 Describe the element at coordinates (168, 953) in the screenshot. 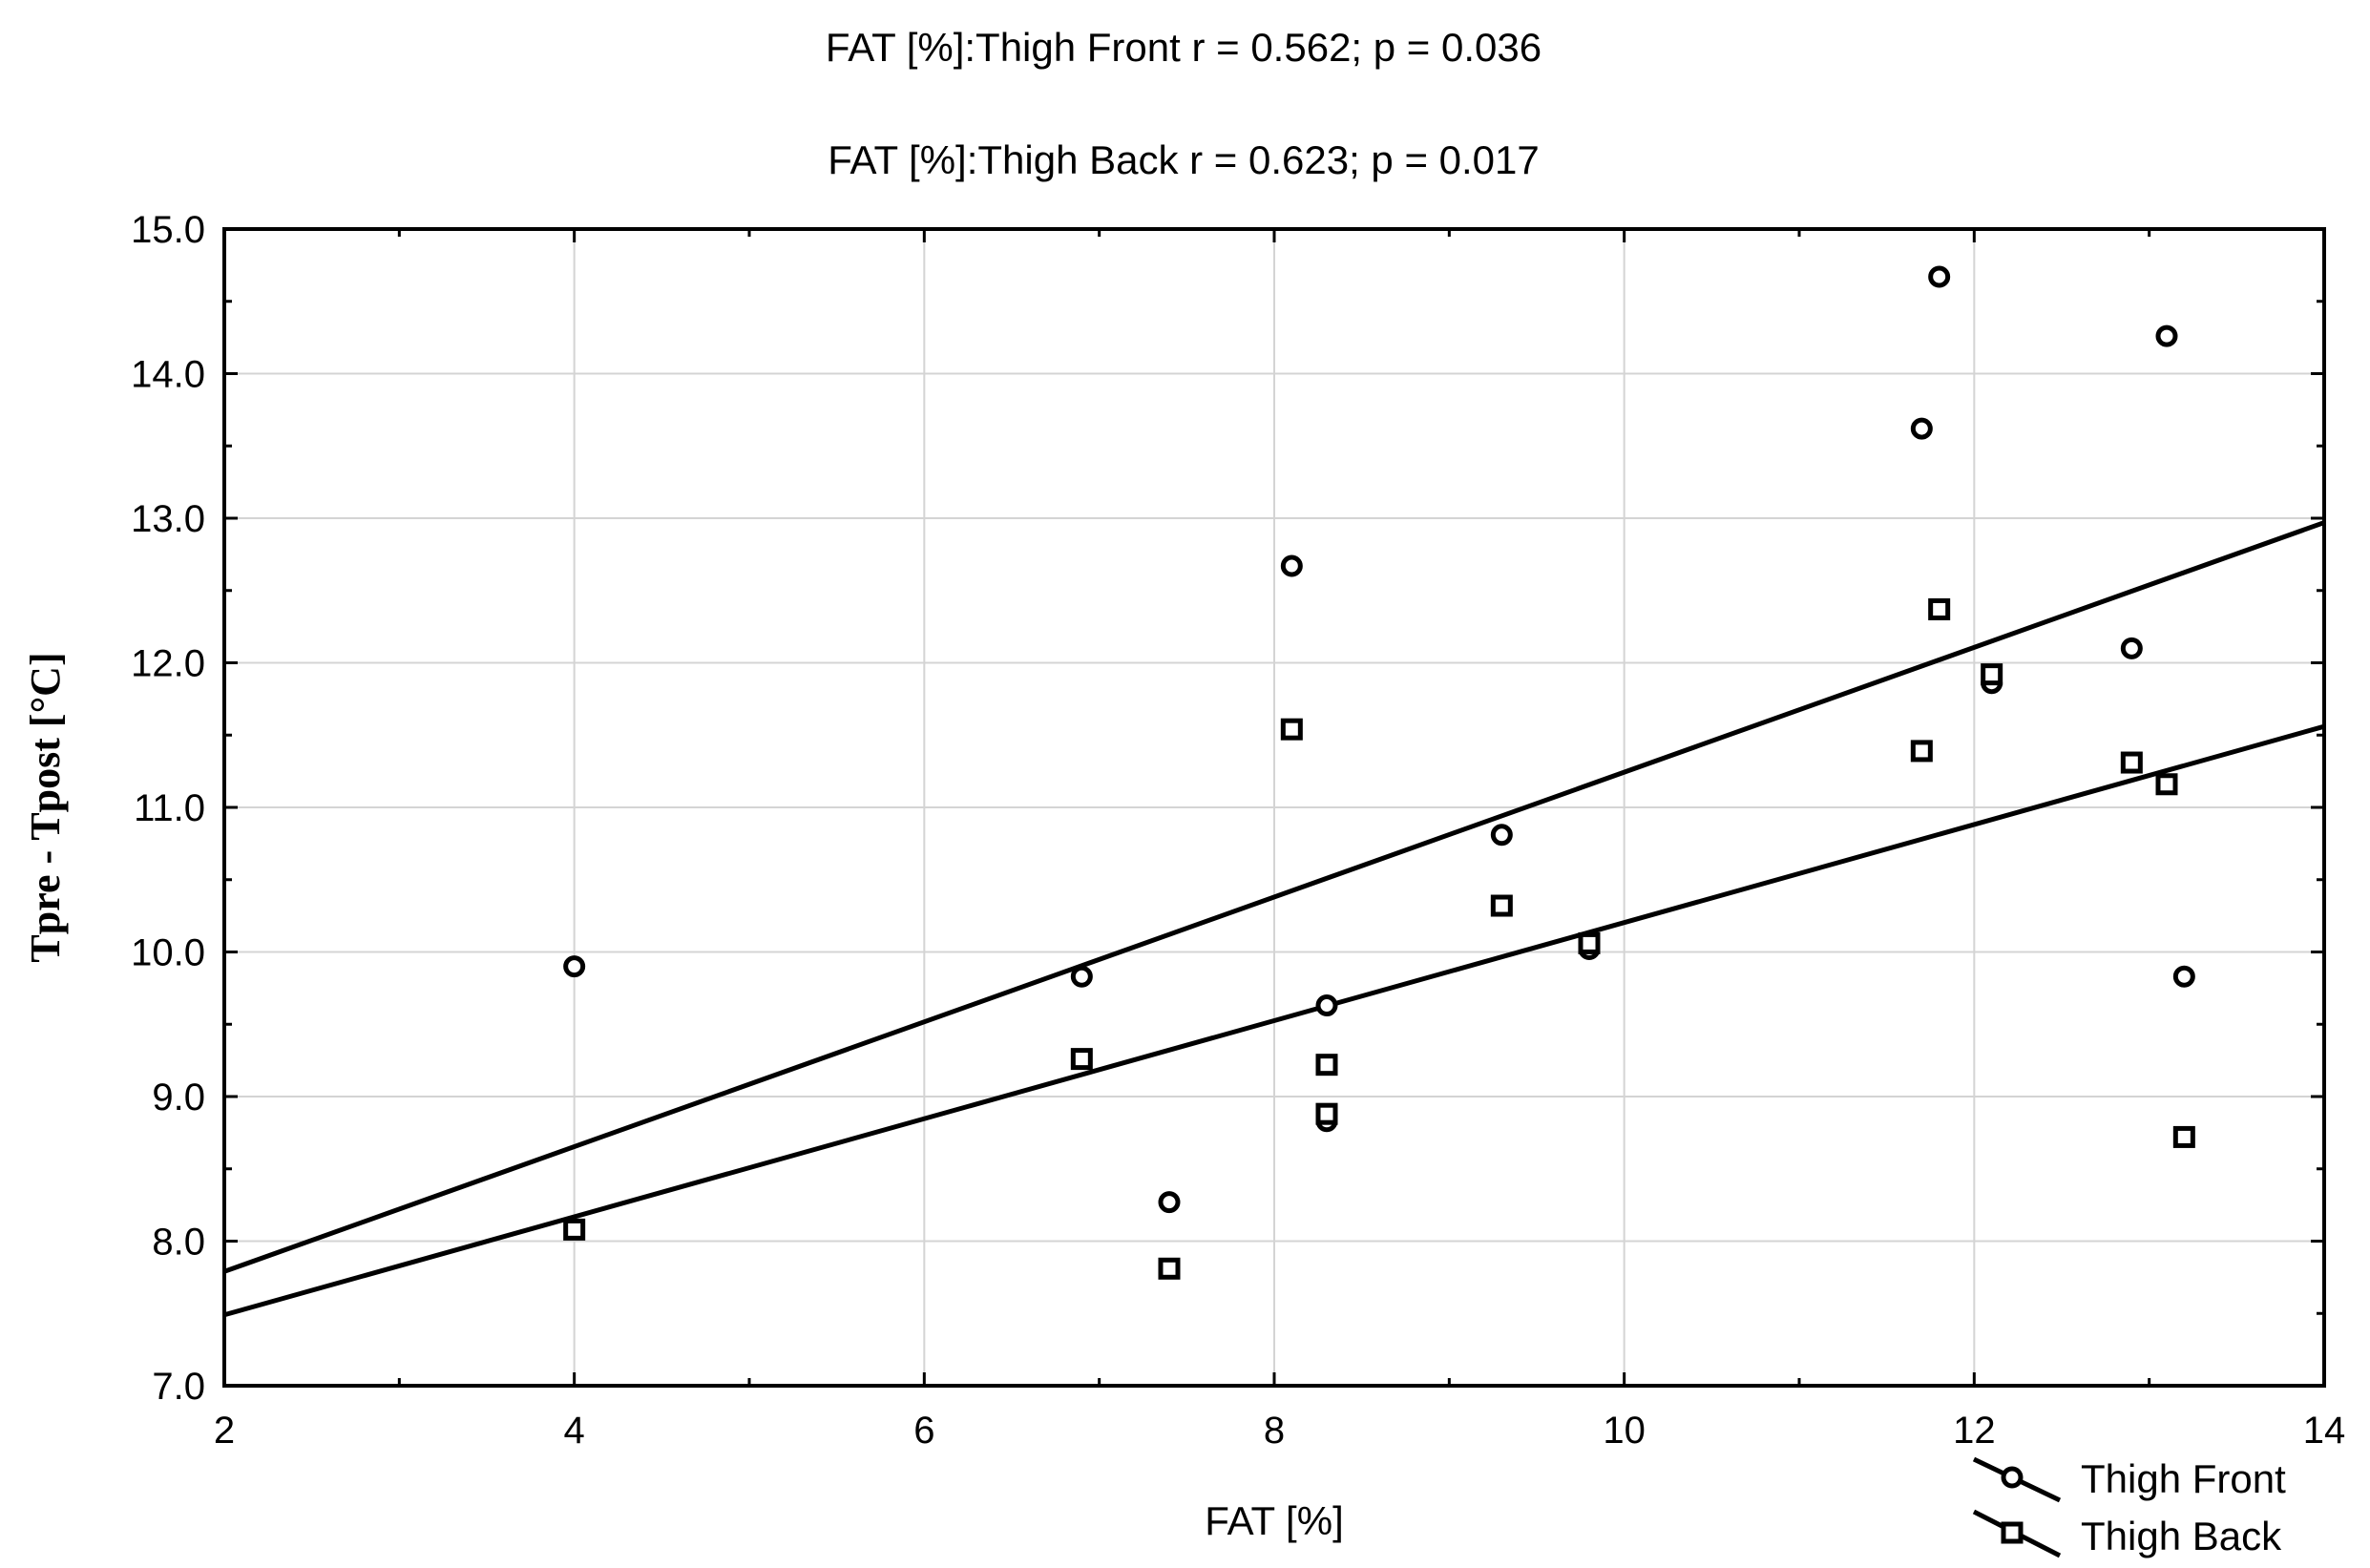

I see `y-tick-label: 10.0` at that location.